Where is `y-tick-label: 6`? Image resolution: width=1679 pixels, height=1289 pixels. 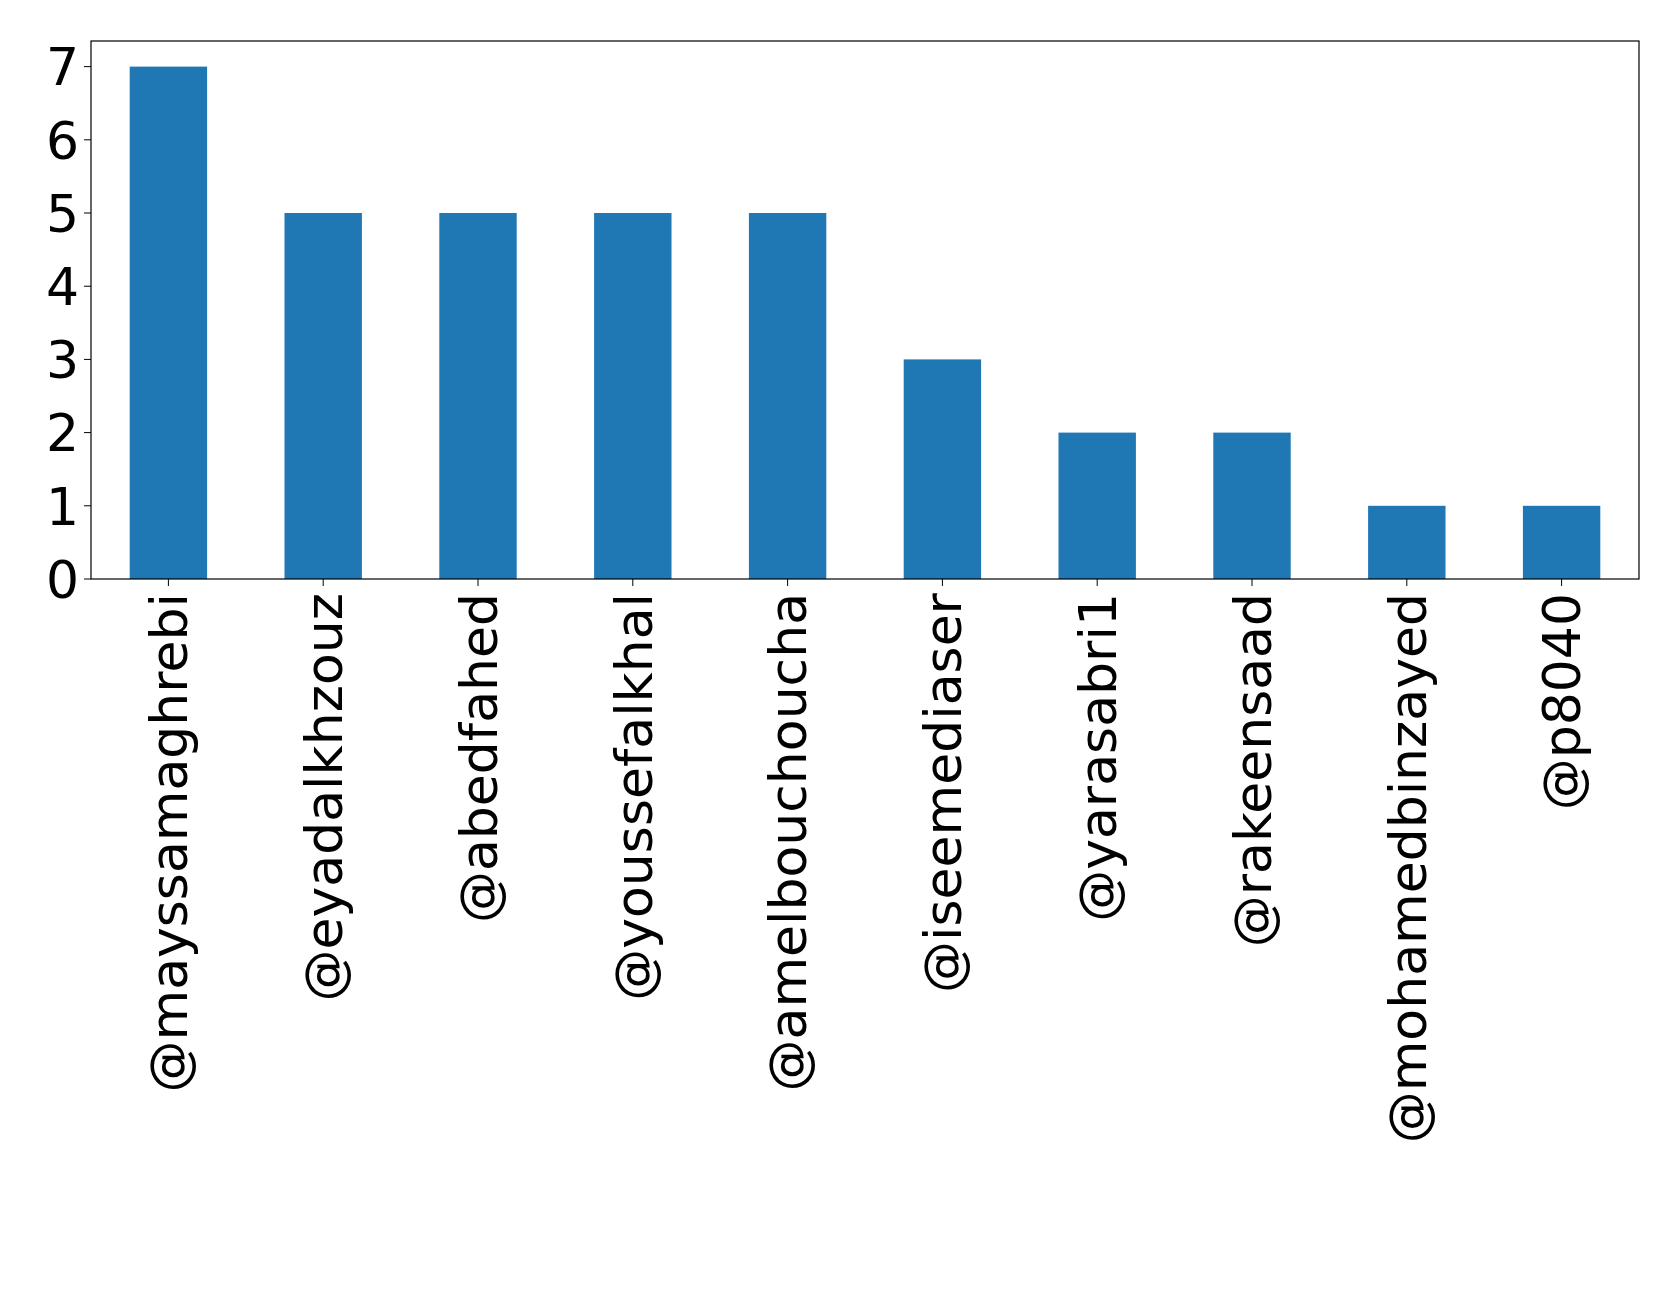 y-tick-label: 6 is located at coordinates (62, 140).